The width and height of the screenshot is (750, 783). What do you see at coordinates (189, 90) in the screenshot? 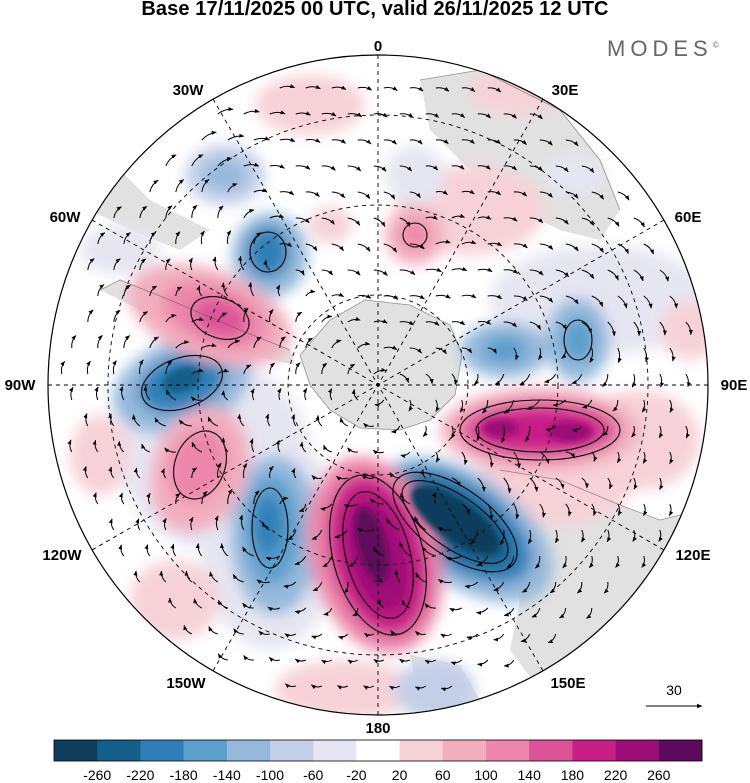
I see `label-30w: 30W` at bounding box center [189, 90].